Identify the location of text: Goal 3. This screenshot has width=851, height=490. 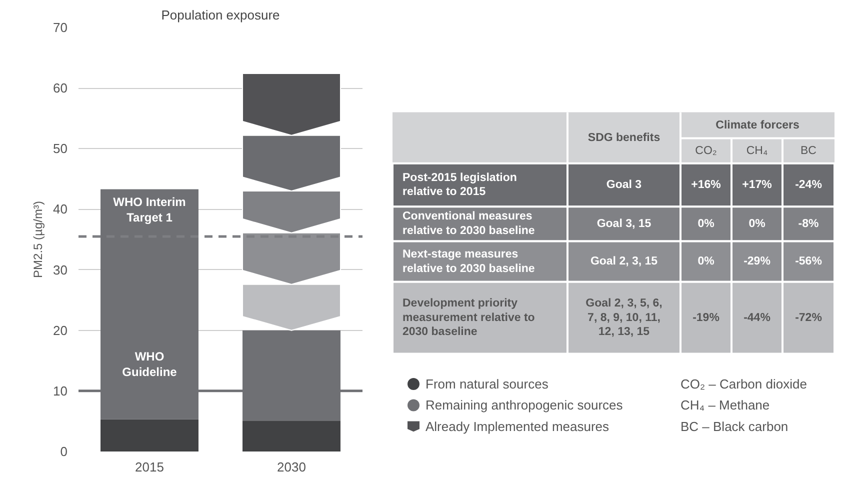
(624, 184).